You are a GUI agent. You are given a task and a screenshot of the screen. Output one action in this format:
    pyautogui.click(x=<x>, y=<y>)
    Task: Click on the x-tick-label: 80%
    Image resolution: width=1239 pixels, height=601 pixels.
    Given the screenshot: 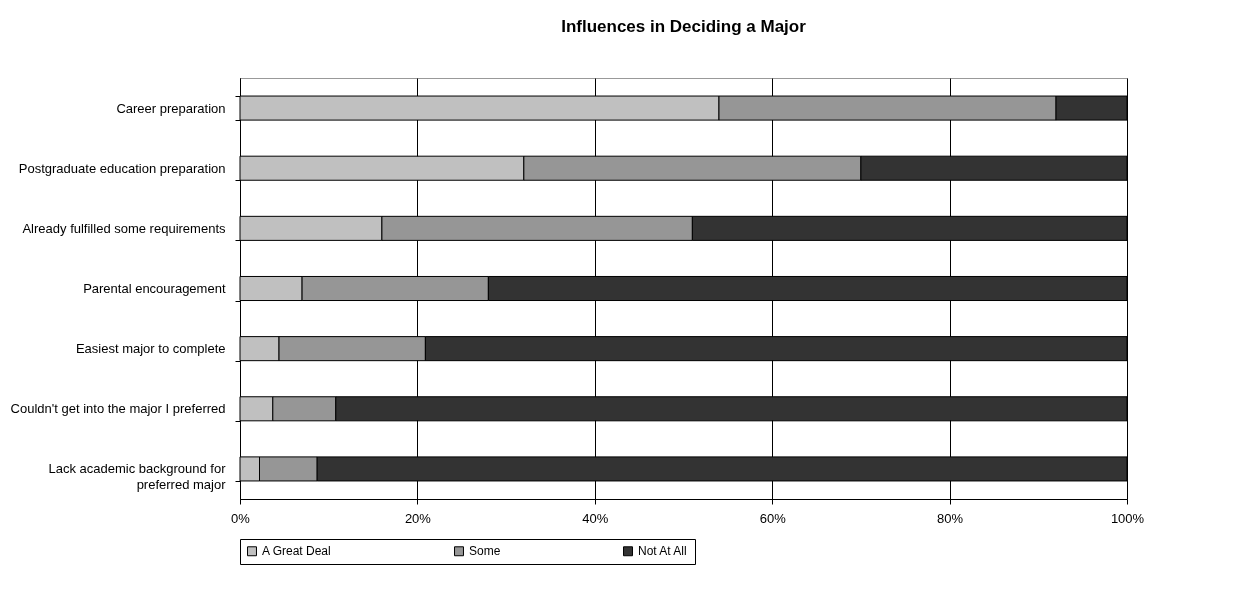 What is the action you would take?
    pyautogui.click(x=950, y=518)
    